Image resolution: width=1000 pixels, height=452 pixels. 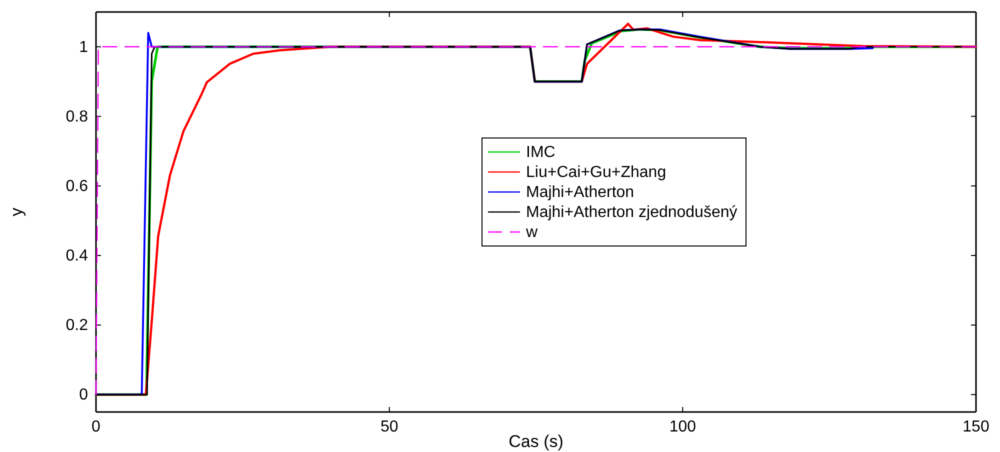 What do you see at coordinates (96, 427) in the screenshot?
I see `x-tick-label: 0` at bounding box center [96, 427].